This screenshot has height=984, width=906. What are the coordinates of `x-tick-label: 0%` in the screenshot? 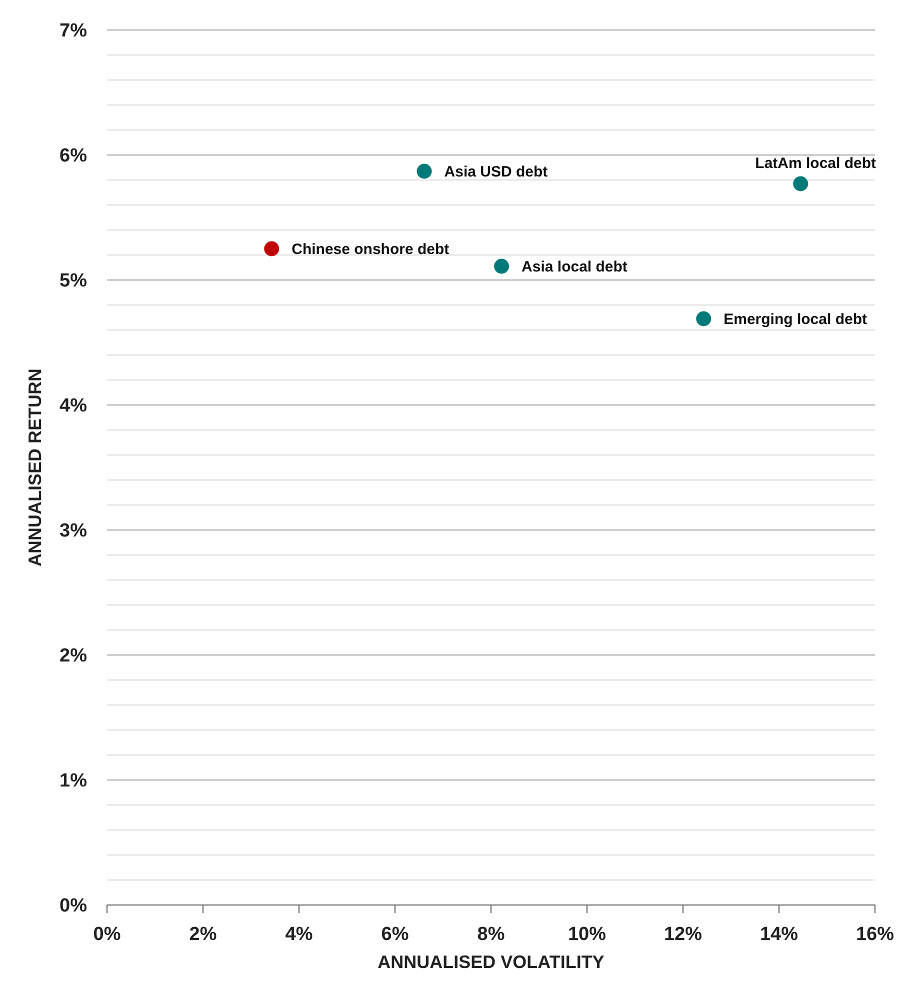 It's located at (107, 934).